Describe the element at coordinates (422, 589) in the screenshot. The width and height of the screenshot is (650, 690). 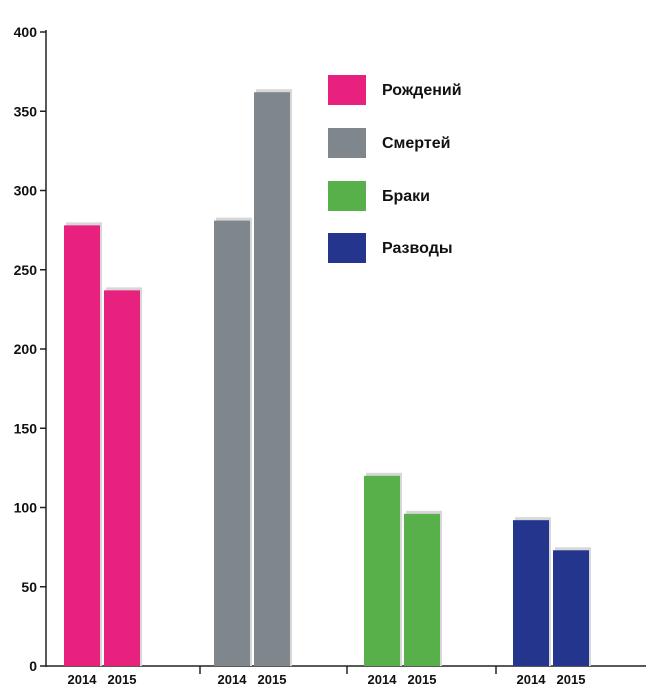
I see `bar-3-2015` at that location.